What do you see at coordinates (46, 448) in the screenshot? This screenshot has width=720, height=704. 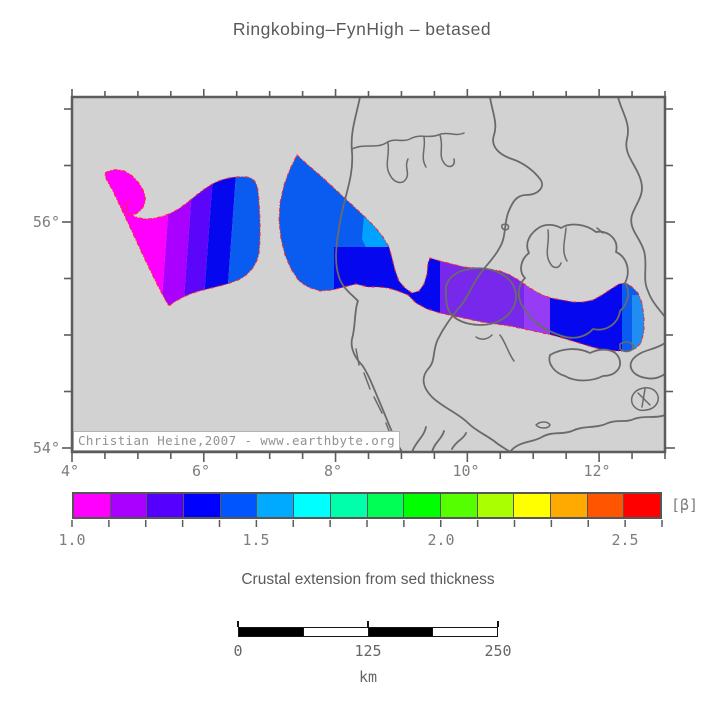 I see `y-axis-tick-label: 54°` at bounding box center [46, 448].